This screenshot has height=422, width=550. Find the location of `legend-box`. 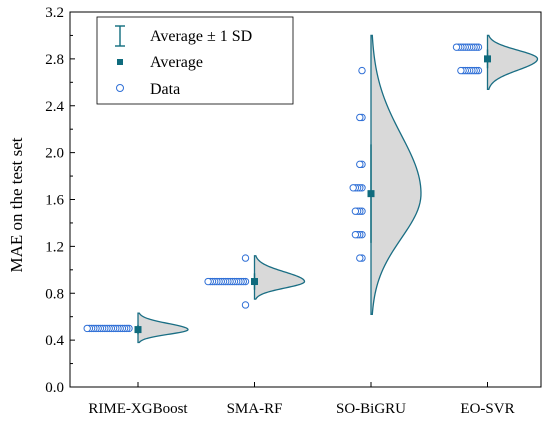

legend-box is located at coordinates (195, 60).